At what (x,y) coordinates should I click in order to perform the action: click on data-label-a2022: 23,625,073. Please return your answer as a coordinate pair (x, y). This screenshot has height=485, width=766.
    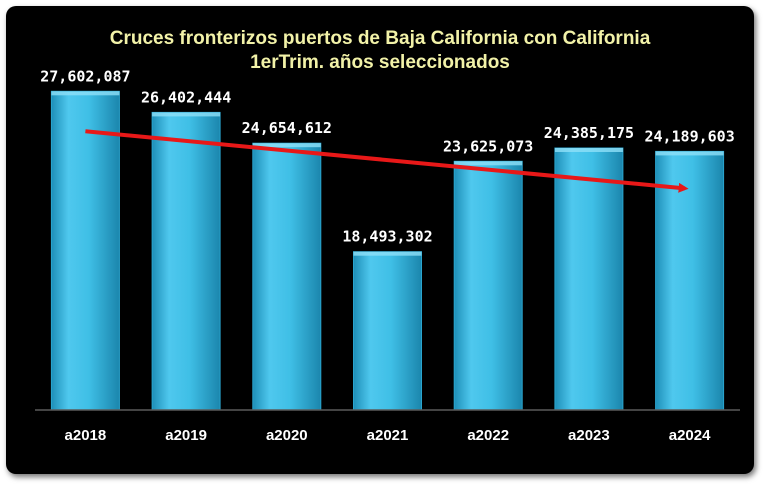
    Looking at the image, I should click on (488, 146).